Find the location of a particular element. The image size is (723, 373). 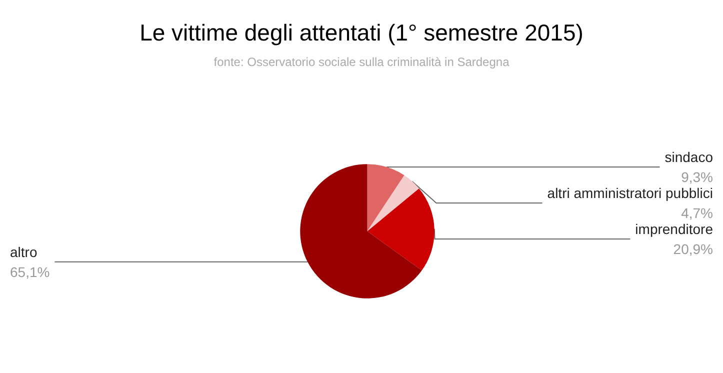

chart-title: Le vittime degli attentati (1° semestre 2015) is located at coordinates (362, 33).